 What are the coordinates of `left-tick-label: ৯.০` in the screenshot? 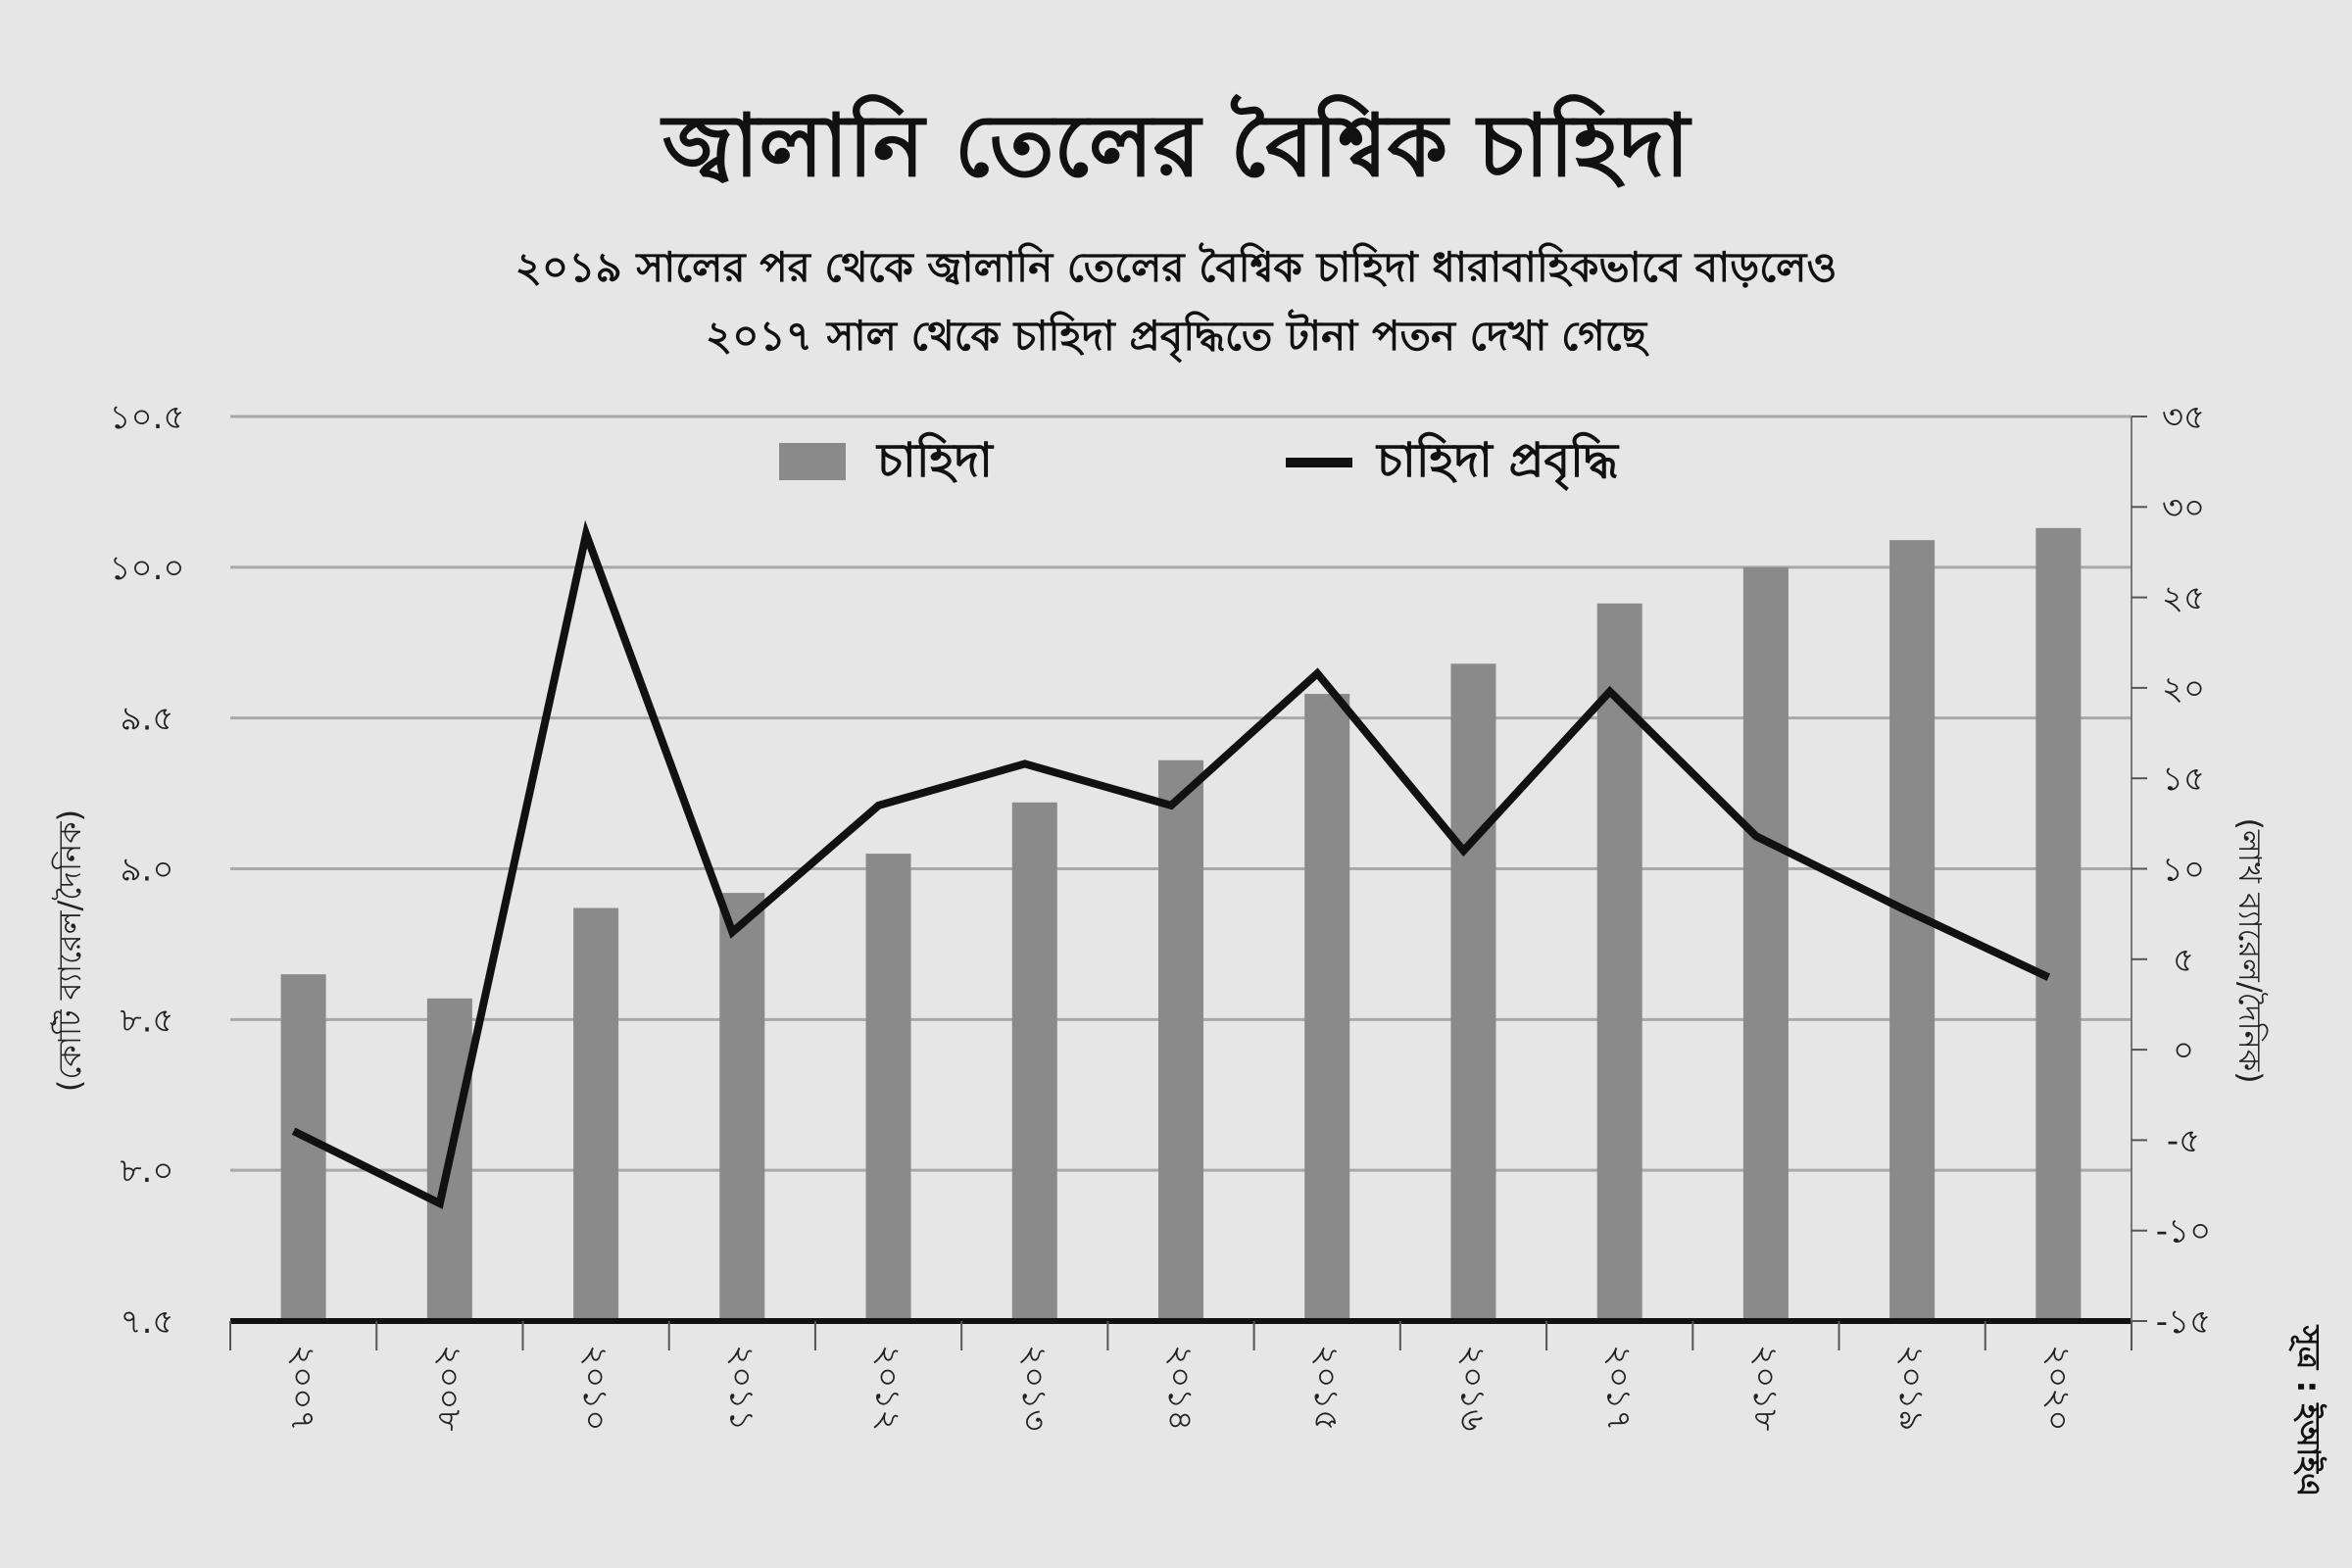 It's located at (147, 870).